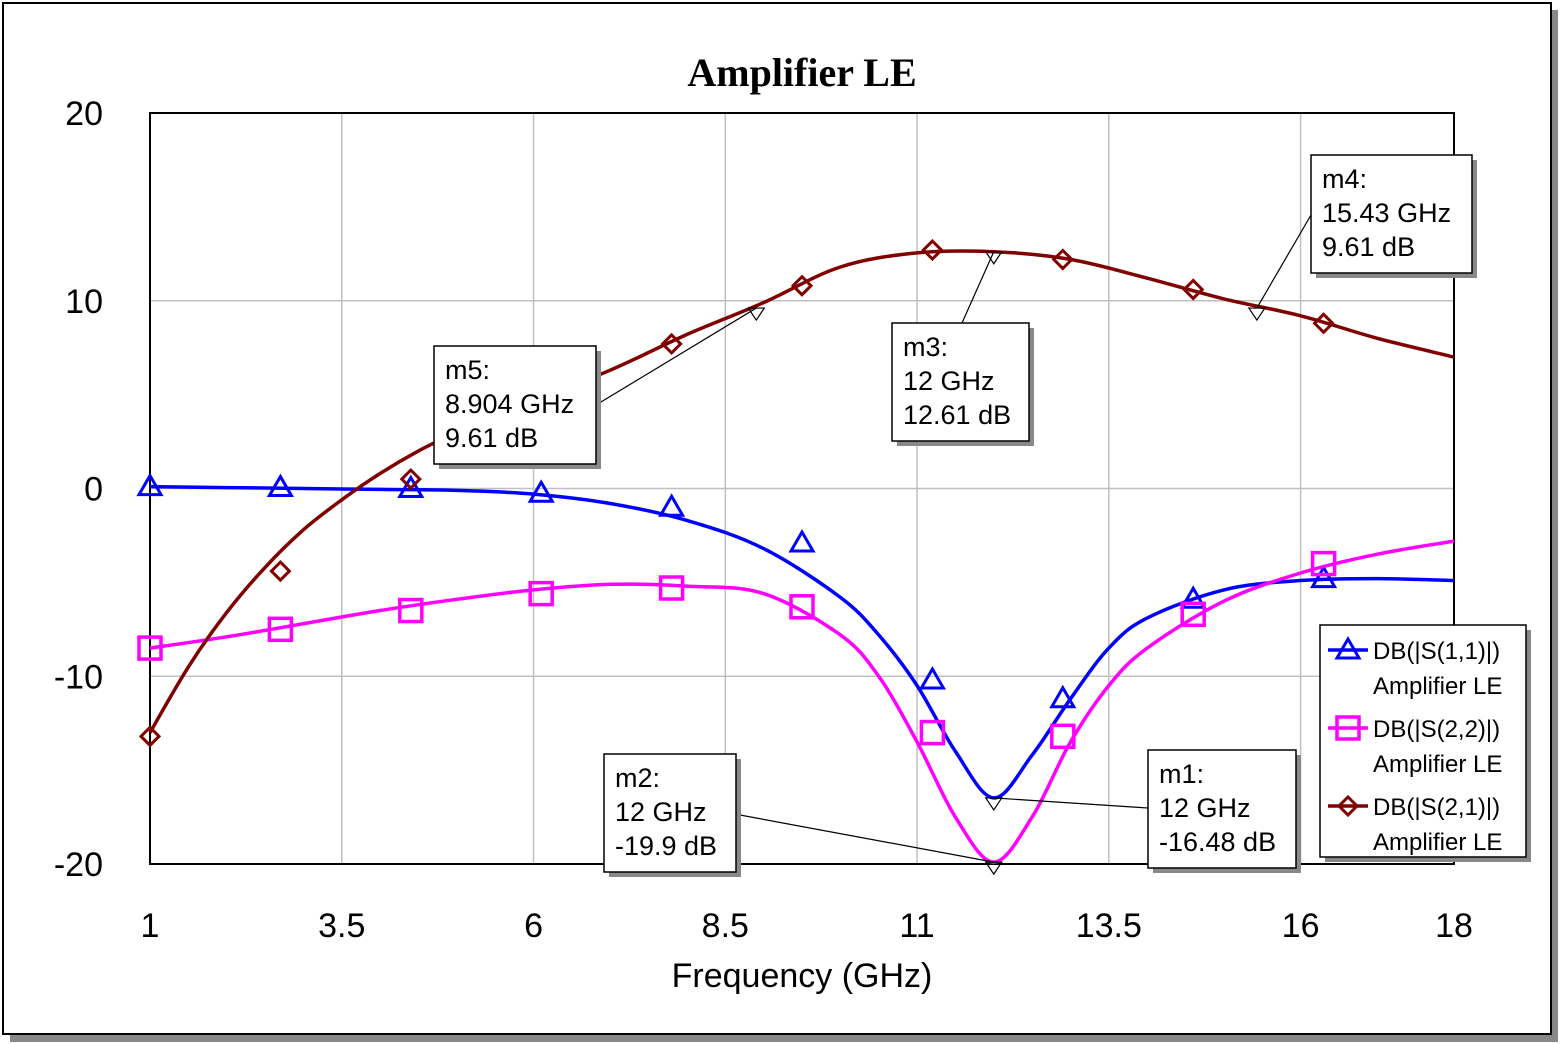  I want to click on marker-label: m4:, so click(1344, 179).